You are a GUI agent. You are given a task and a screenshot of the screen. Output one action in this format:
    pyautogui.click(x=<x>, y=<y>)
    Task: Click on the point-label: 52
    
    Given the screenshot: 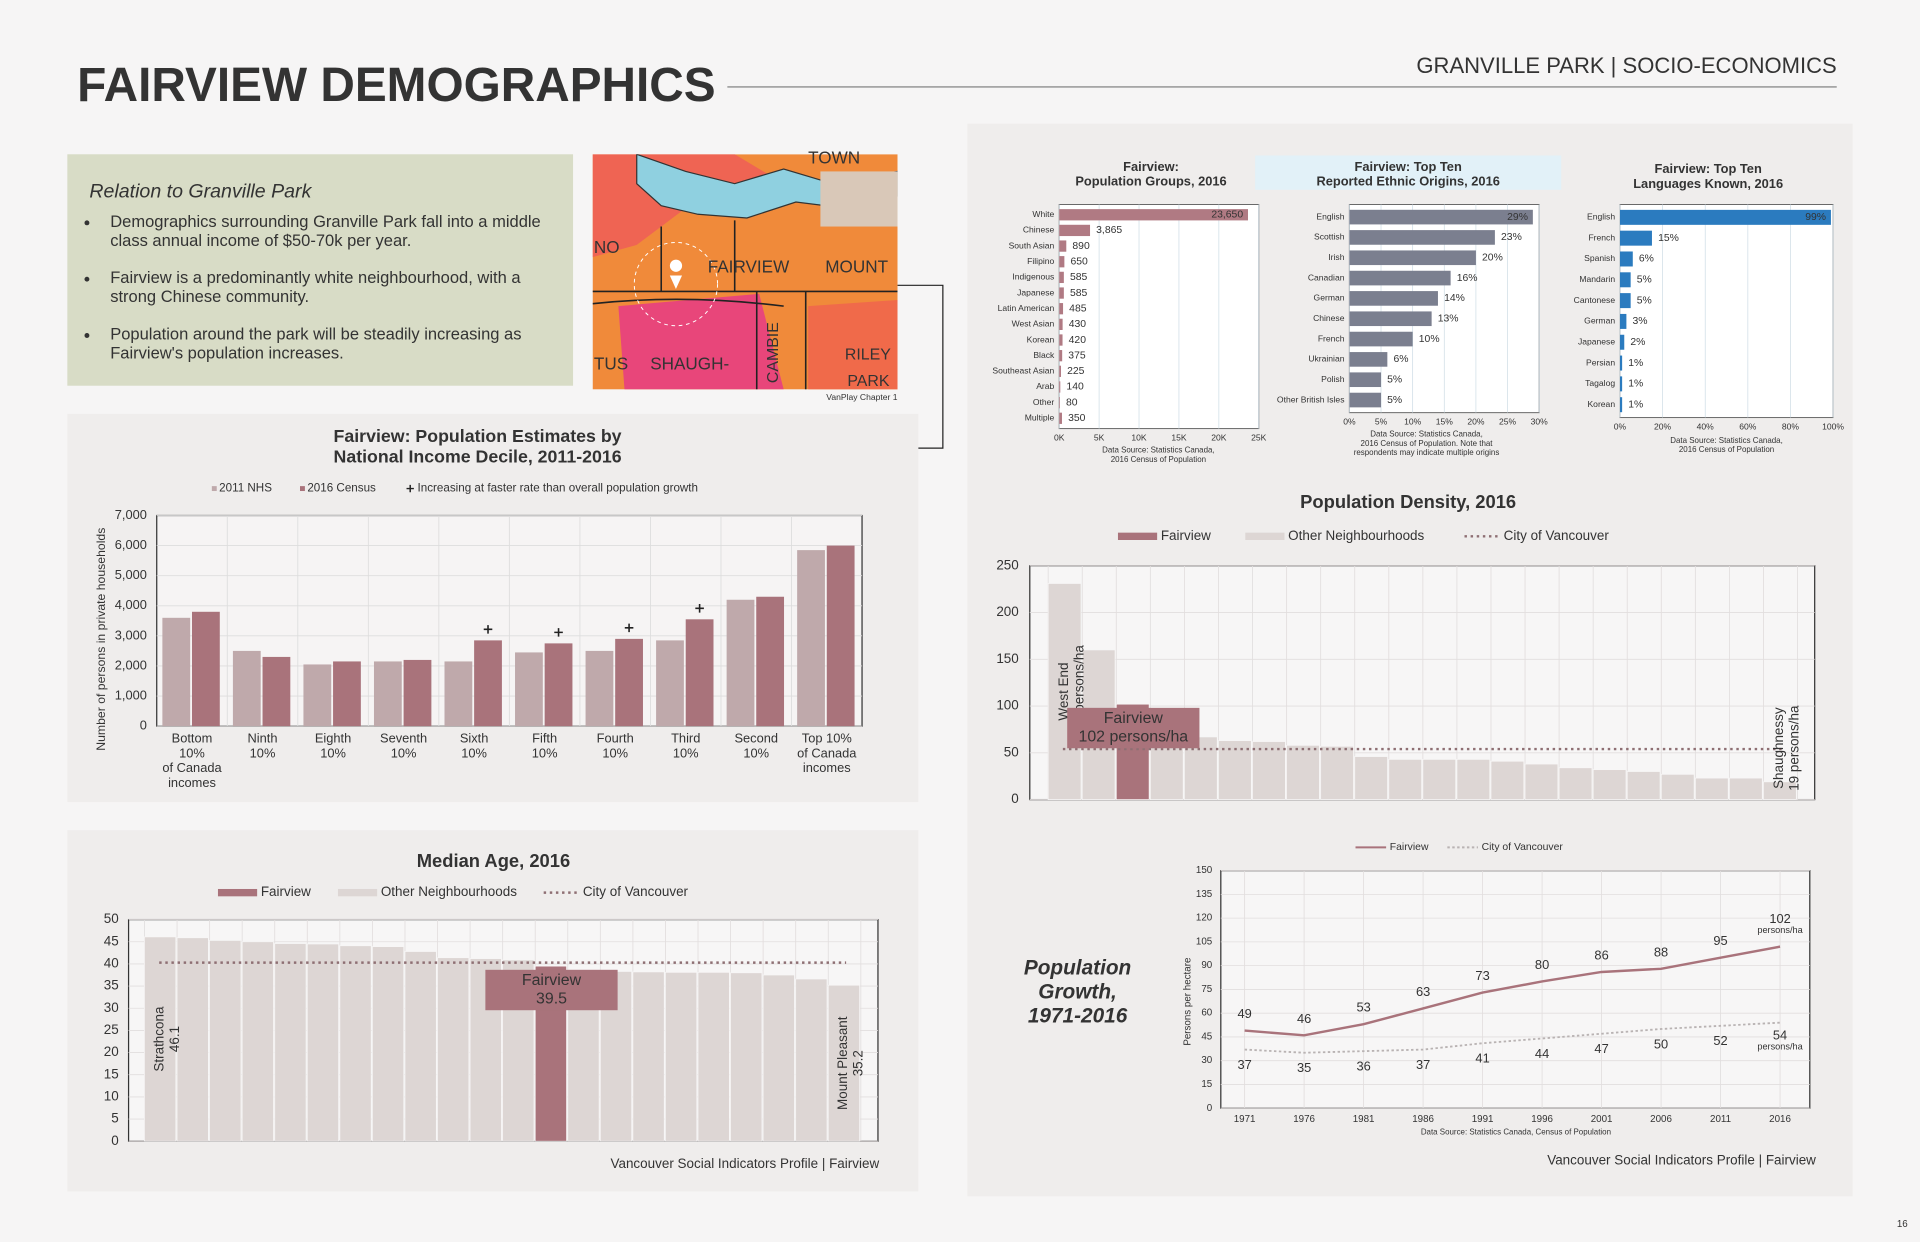 What is the action you would take?
    pyautogui.click(x=1720, y=1040)
    